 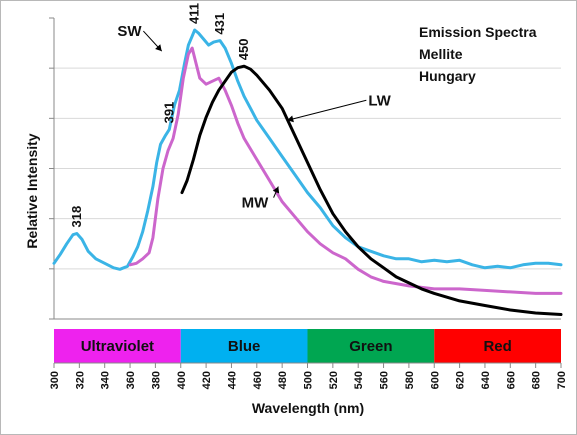 I want to click on x-tick-label-440: 440, so click(x=232, y=380).